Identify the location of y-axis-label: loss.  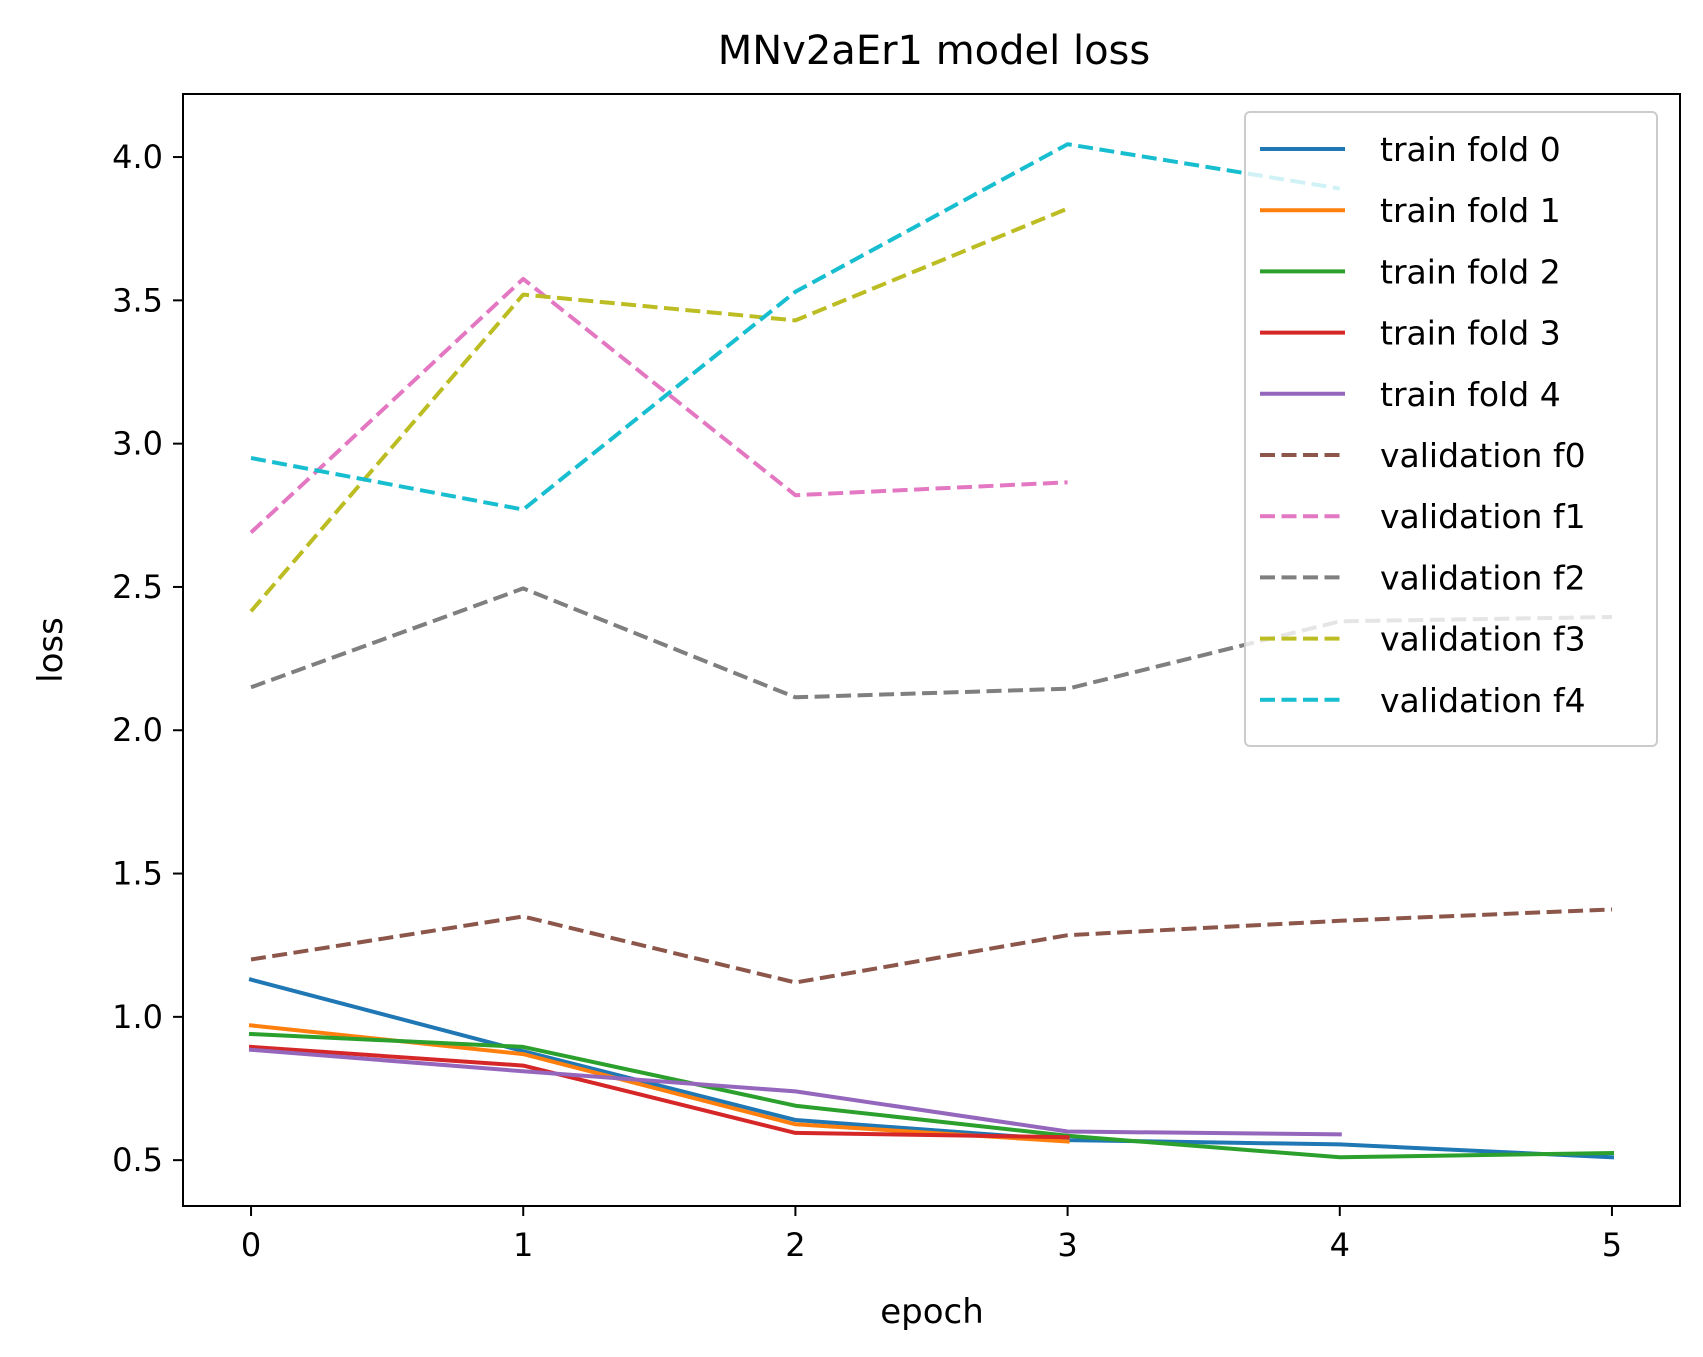
(51, 650).